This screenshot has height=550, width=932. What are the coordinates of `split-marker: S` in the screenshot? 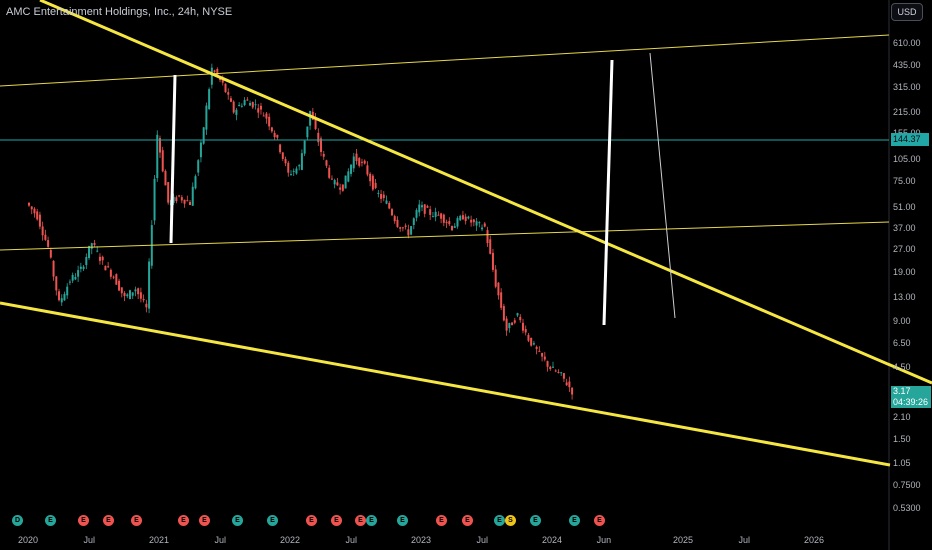 It's located at (510, 520).